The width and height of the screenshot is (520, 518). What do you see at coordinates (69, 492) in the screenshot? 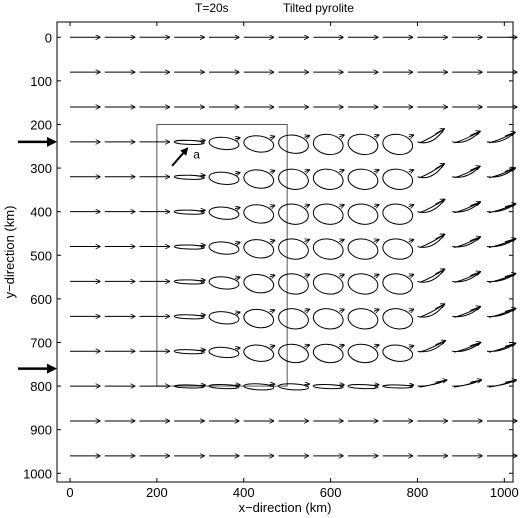
I see `x-tick-label-0: 0` at bounding box center [69, 492].